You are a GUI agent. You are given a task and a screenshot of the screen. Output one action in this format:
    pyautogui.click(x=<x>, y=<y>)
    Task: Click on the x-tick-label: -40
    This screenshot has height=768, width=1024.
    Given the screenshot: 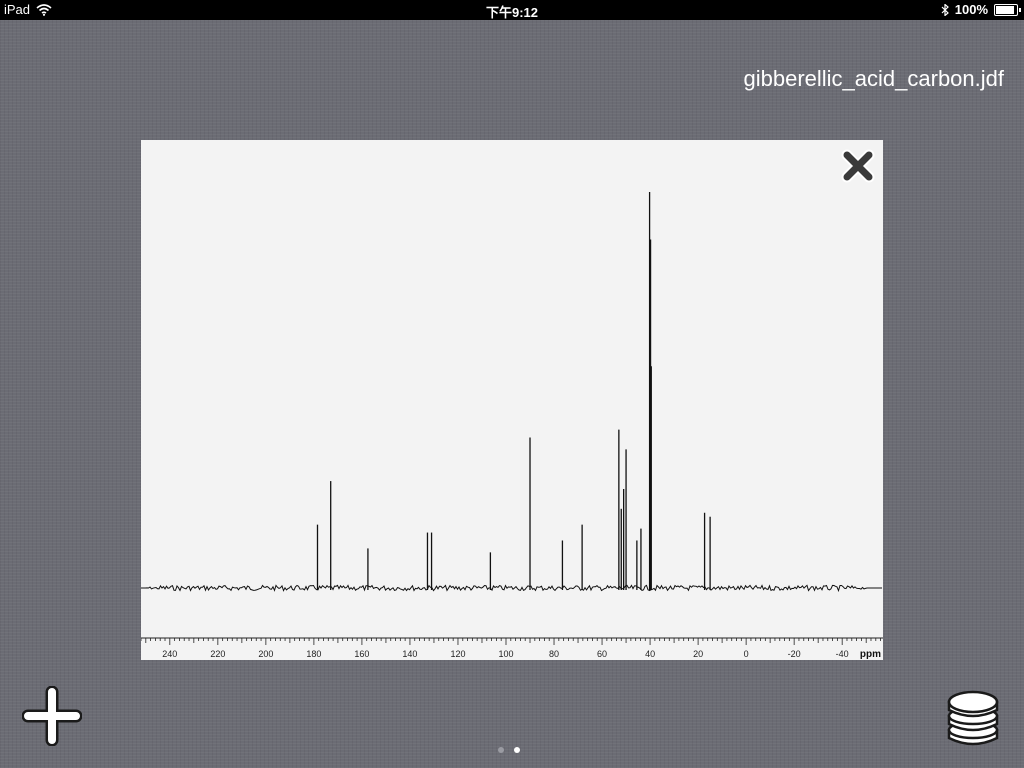 What is the action you would take?
    pyautogui.click(x=842, y=654)
    